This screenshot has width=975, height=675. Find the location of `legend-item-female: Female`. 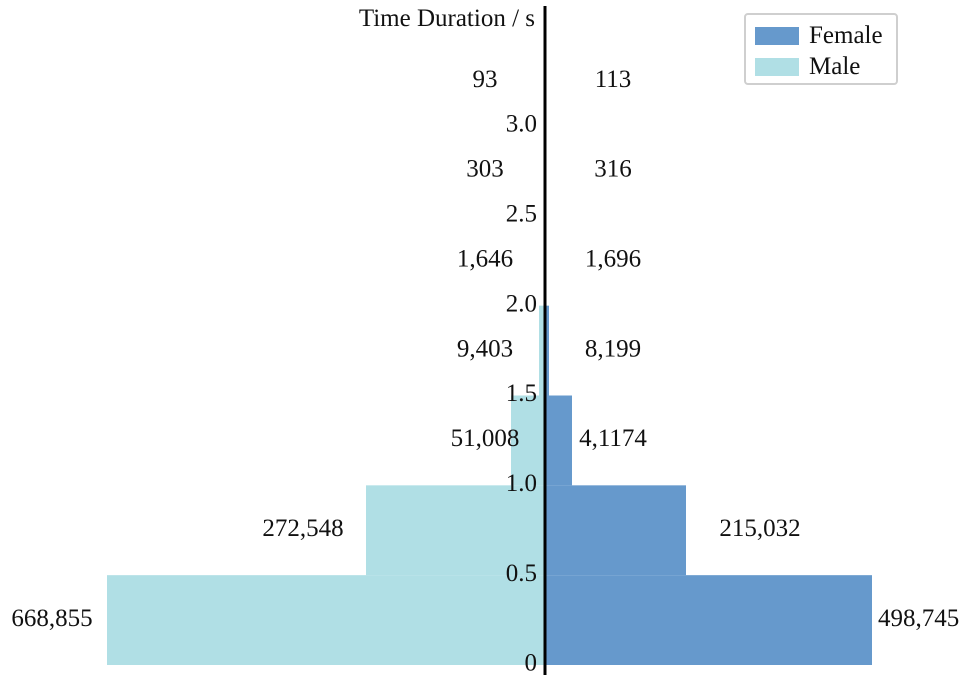

legend-item-female: Female is located at coordinates (819, 36).